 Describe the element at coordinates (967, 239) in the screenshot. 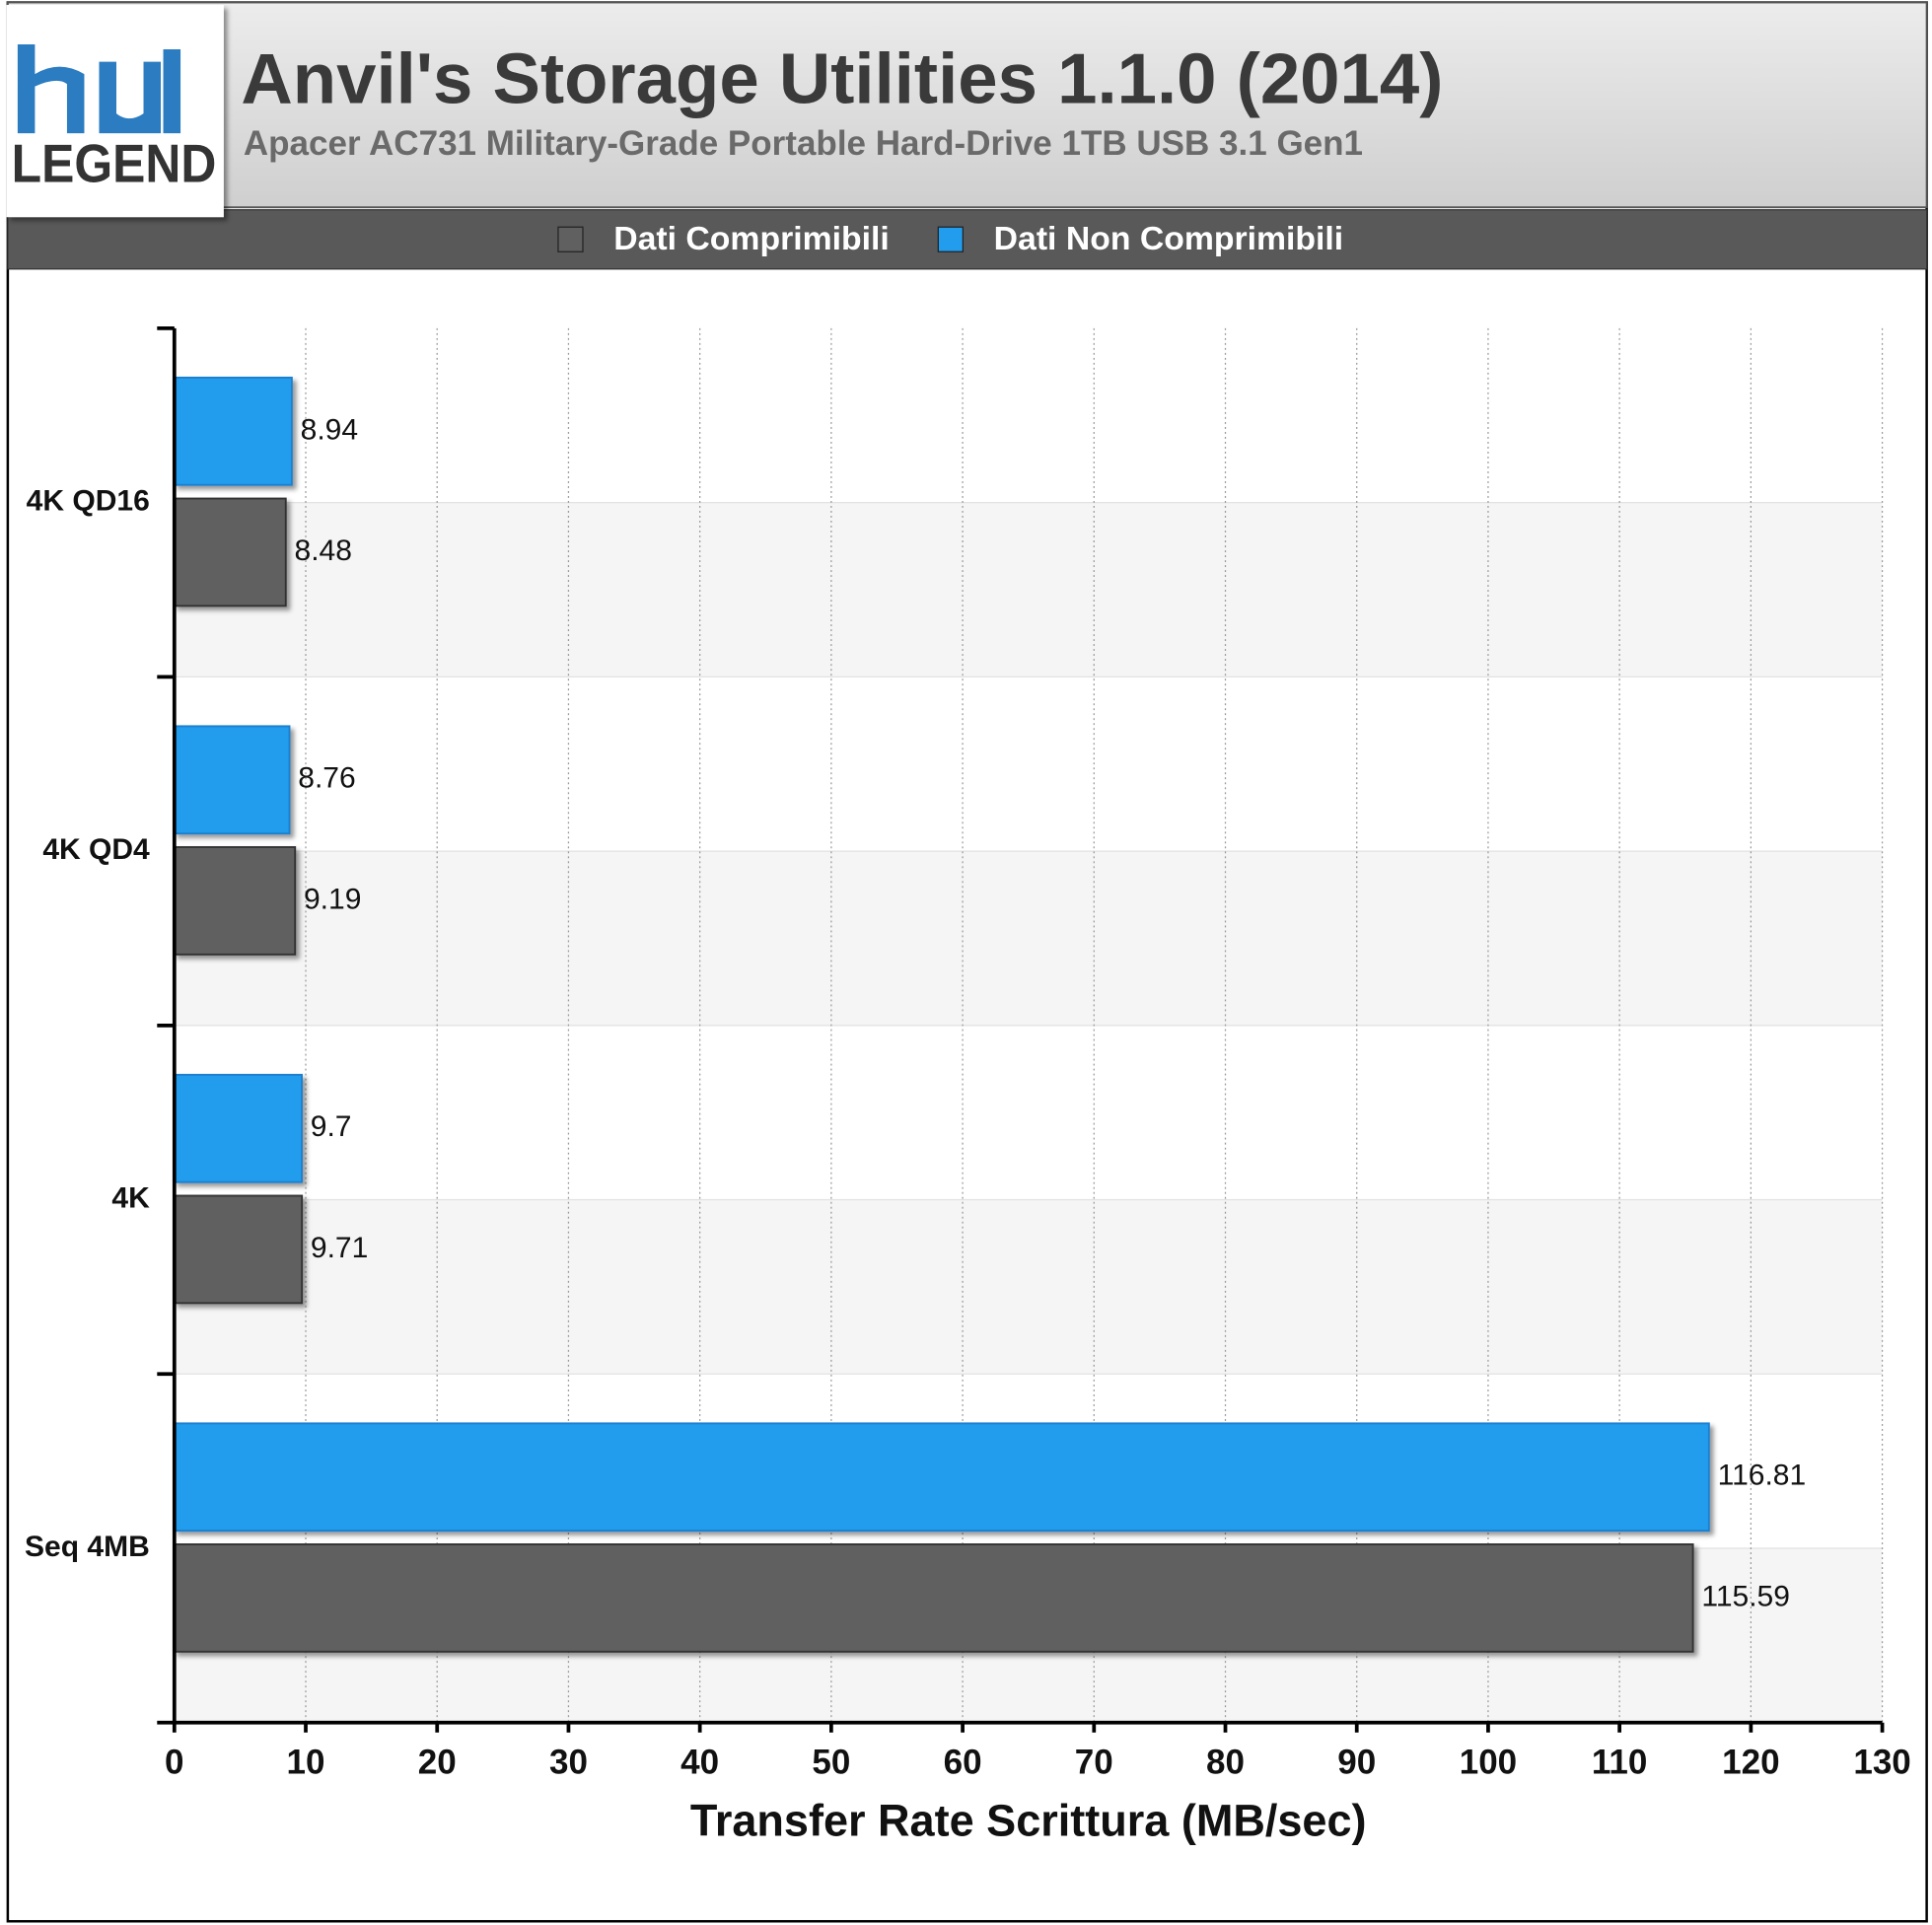

I see `legend-bar` at that location.